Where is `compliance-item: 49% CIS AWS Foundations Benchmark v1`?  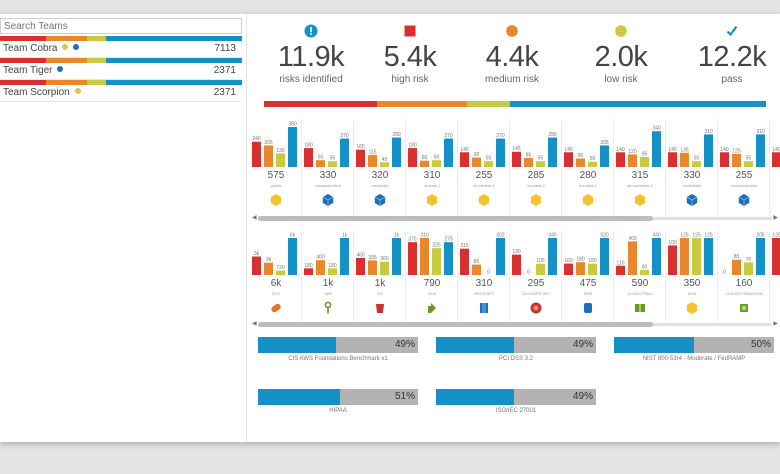 compliance-item: 49% CIS AWS Foundations Benchmark v1 is located at coordinates (338, 357).